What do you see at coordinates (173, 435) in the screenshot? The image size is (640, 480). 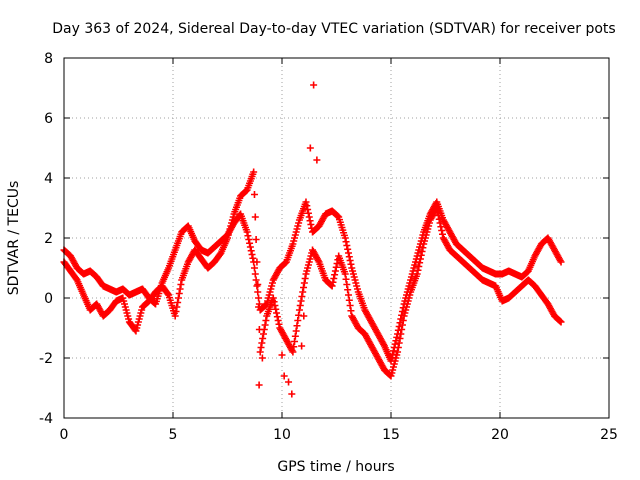 I see `x-tick-label: 5` at bounding box center [173, 435].